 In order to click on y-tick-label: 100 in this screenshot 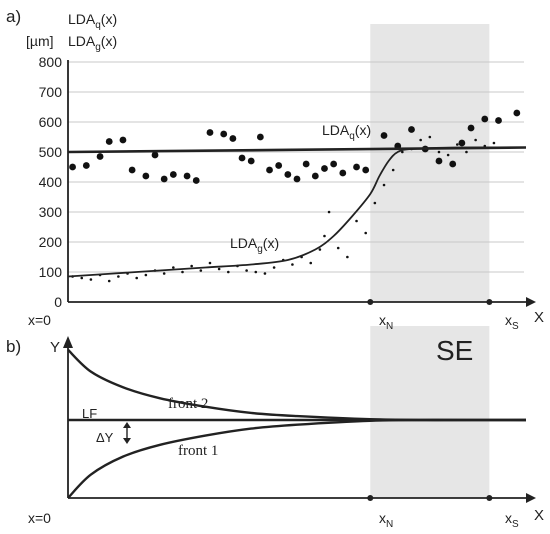, I will do `click(51, 272)`.